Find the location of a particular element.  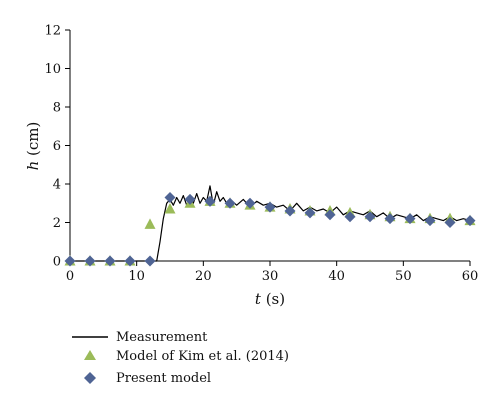

x-axis: 0 10 20 30 40 50 60 is located at coordinates (272, 272).